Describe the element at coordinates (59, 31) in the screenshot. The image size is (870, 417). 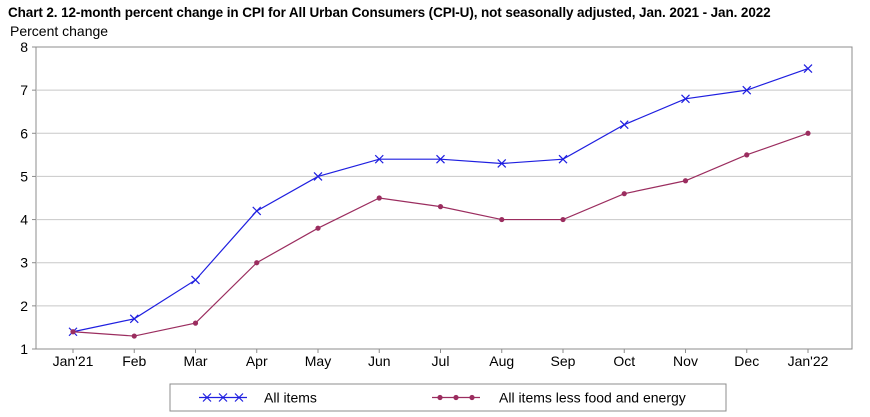
I see `y-axis-label: Percent change` at that location.